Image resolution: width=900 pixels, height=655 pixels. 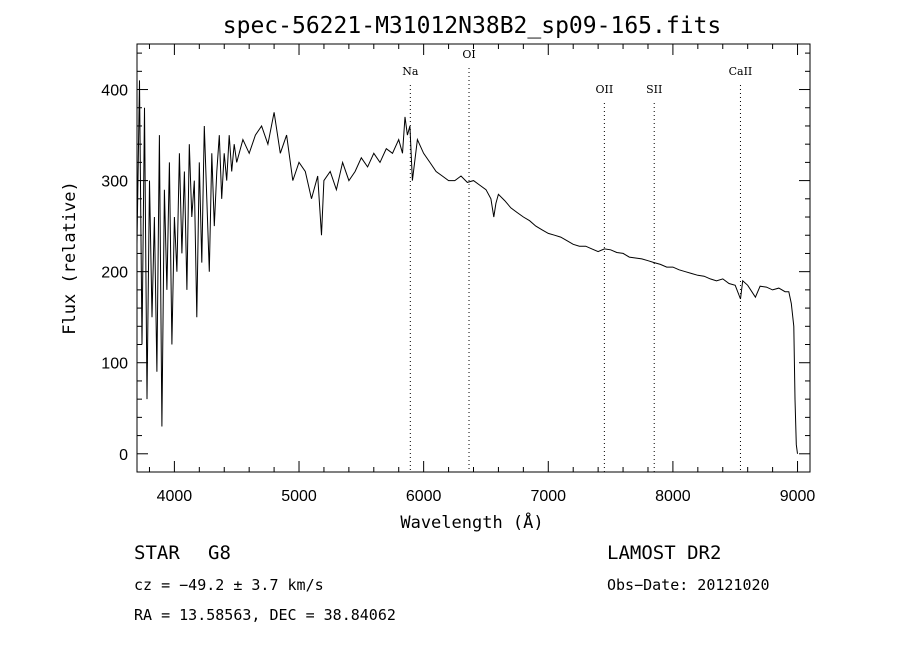 I want to click on annotation-label: OI, so click(x=468, y=54).